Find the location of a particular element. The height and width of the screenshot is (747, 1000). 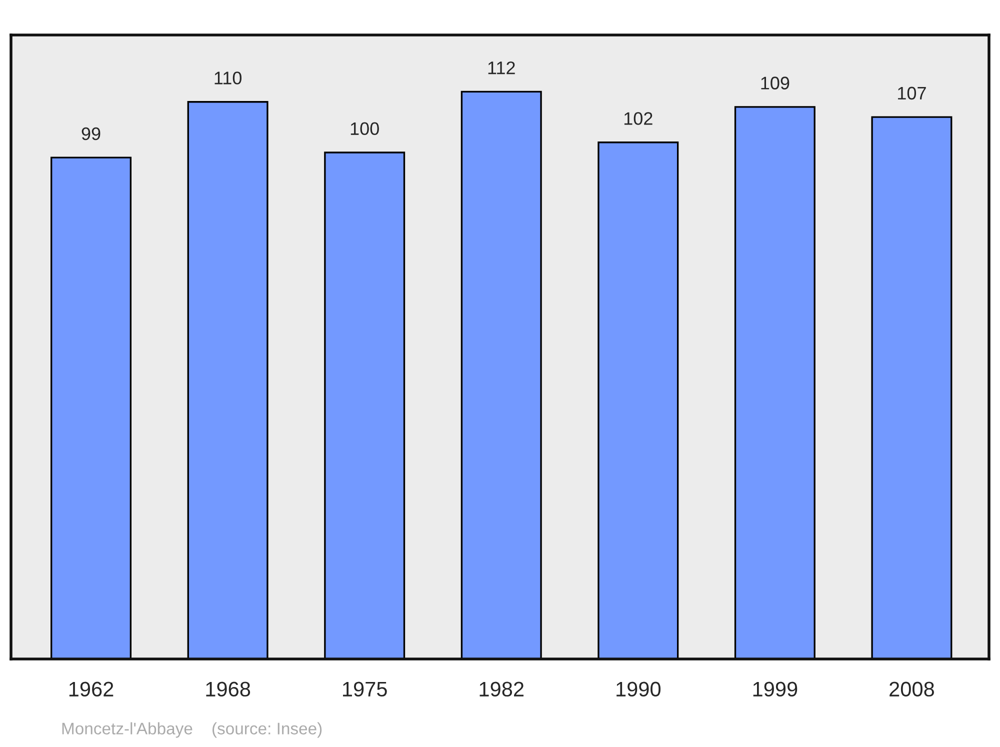

x-tick-label: 1968 is located at coordinates (228, 689).